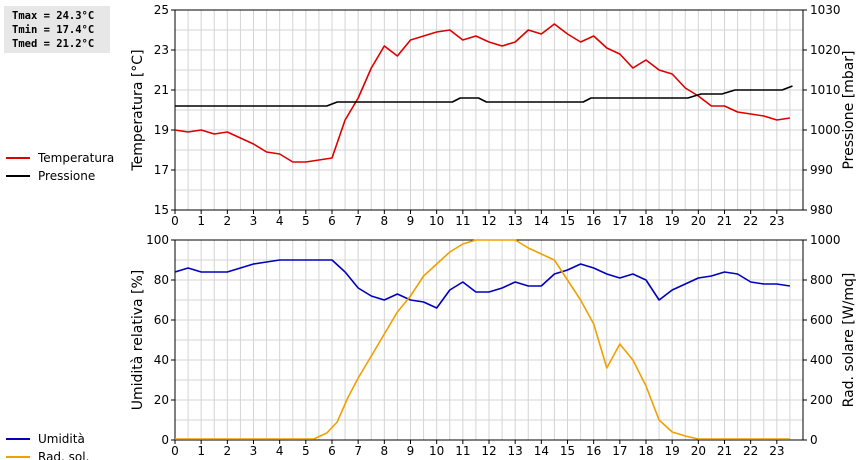 The height and width of the screenshot is (460, 860). I want to click on y-left-axis-title: Temperatura [°C], so click(138, 110).